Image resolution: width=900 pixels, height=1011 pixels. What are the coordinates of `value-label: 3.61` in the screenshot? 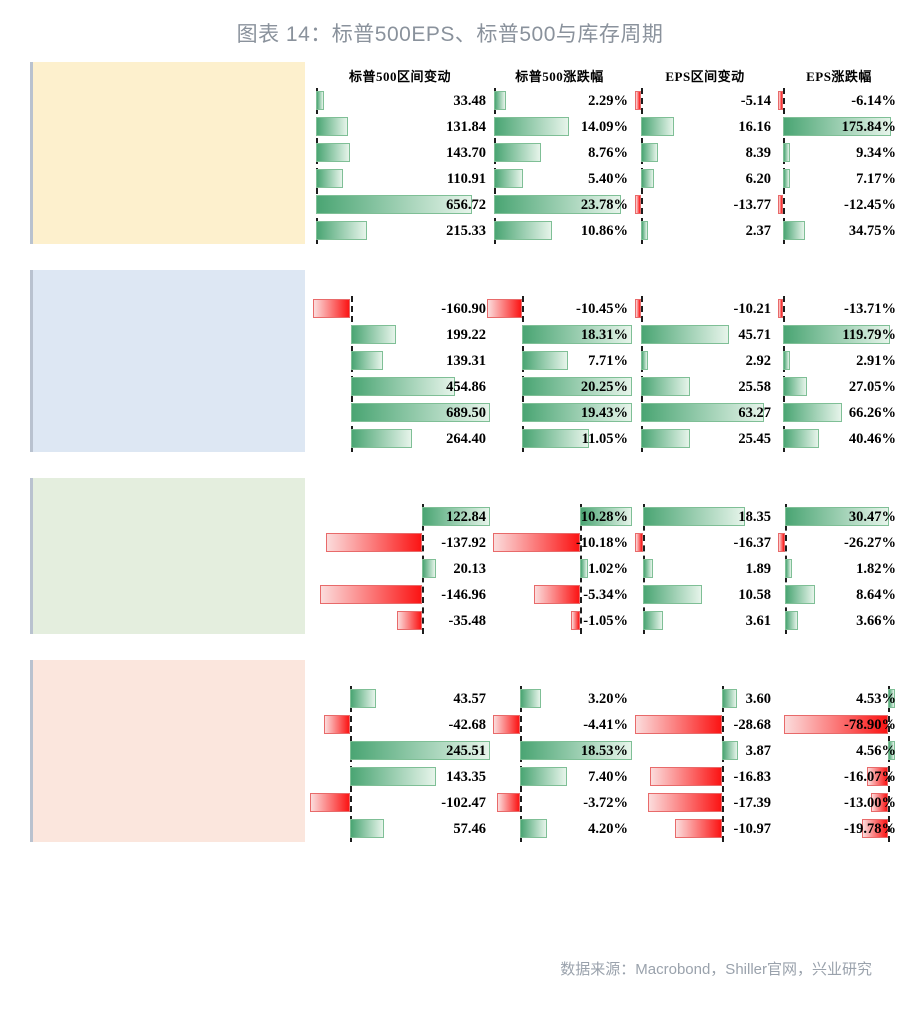 It's located at (758, 621).